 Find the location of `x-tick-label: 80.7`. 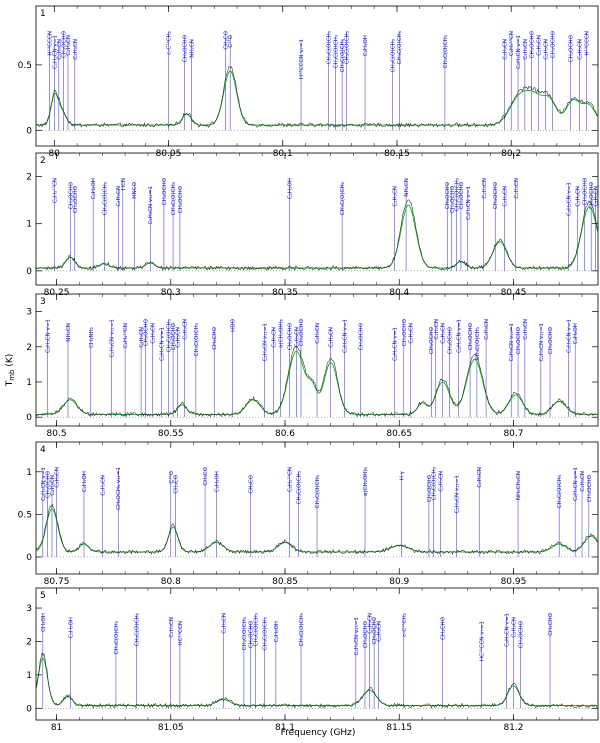

x-tick-label: 80.7 is located at coordinates (513, 434).